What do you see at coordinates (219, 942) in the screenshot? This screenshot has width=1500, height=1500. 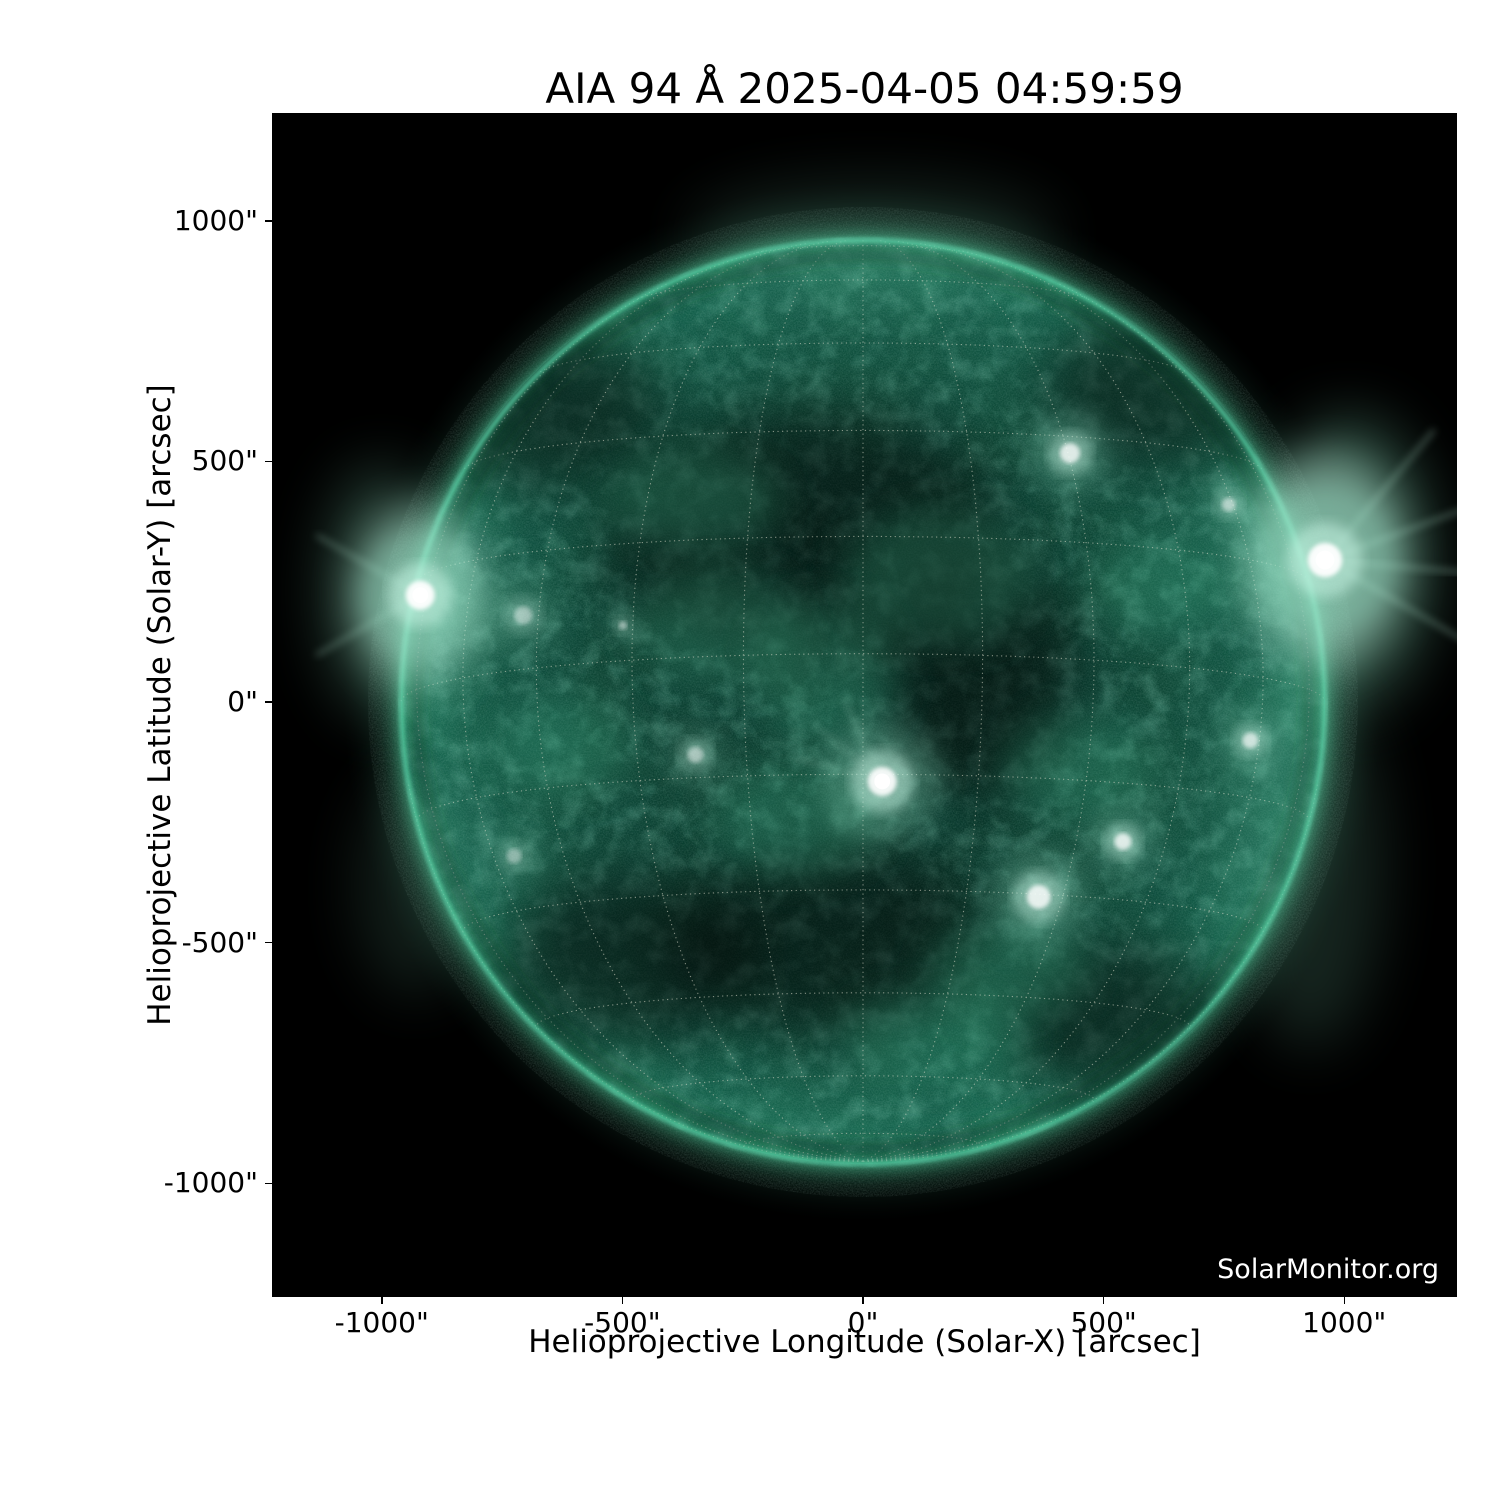 I see `y-tick-label: -500"` at bounding box center [219, 942].